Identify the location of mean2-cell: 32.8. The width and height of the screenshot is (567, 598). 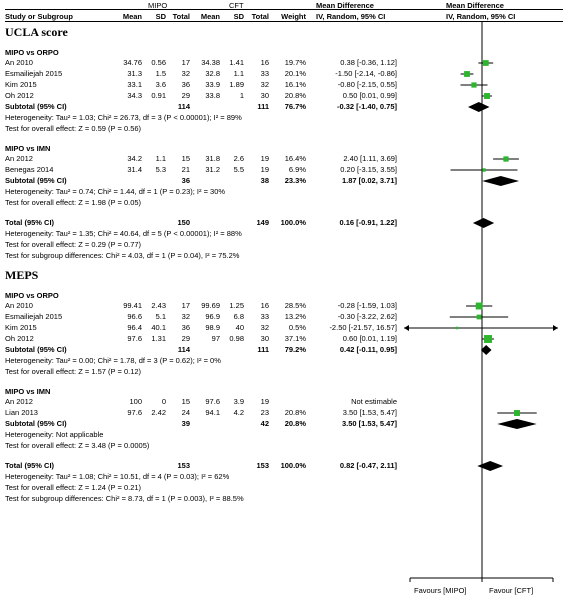
(212, 73).